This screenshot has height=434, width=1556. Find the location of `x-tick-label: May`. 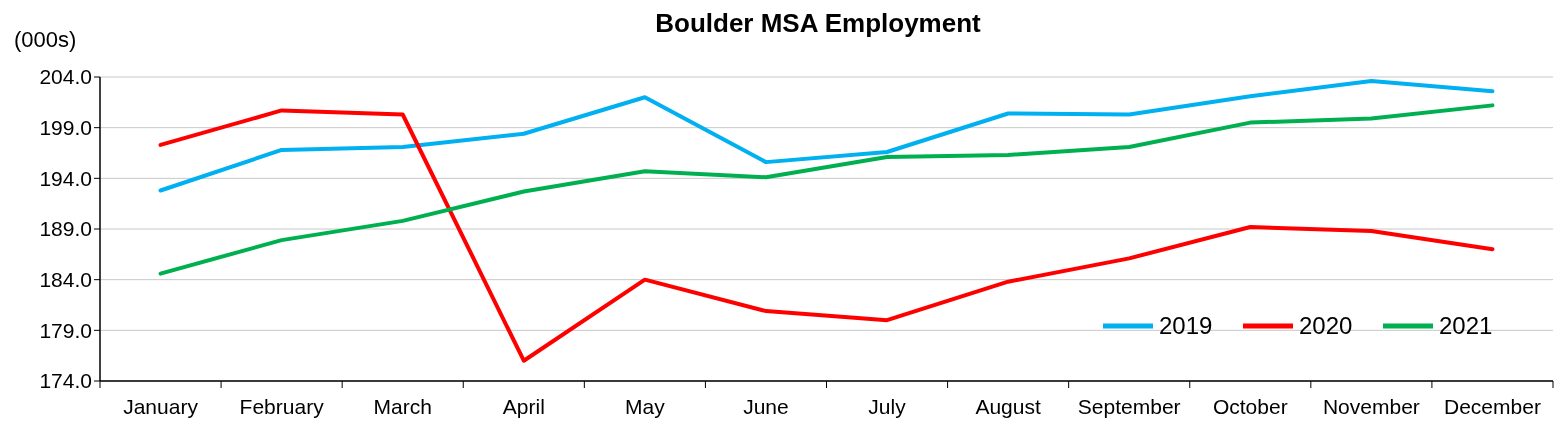

x-tick-label: May is located at coordinates (645, 406).